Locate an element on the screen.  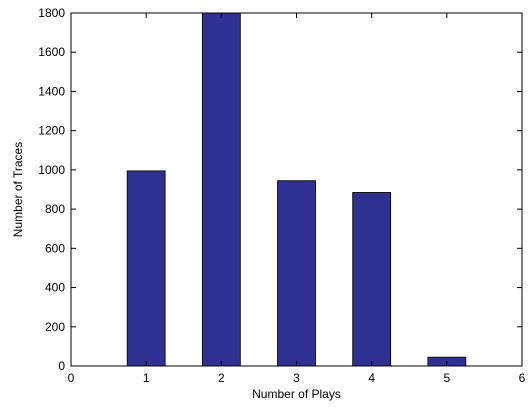
x-axis-label: Number of Plays is located at coordinates (296, 394).